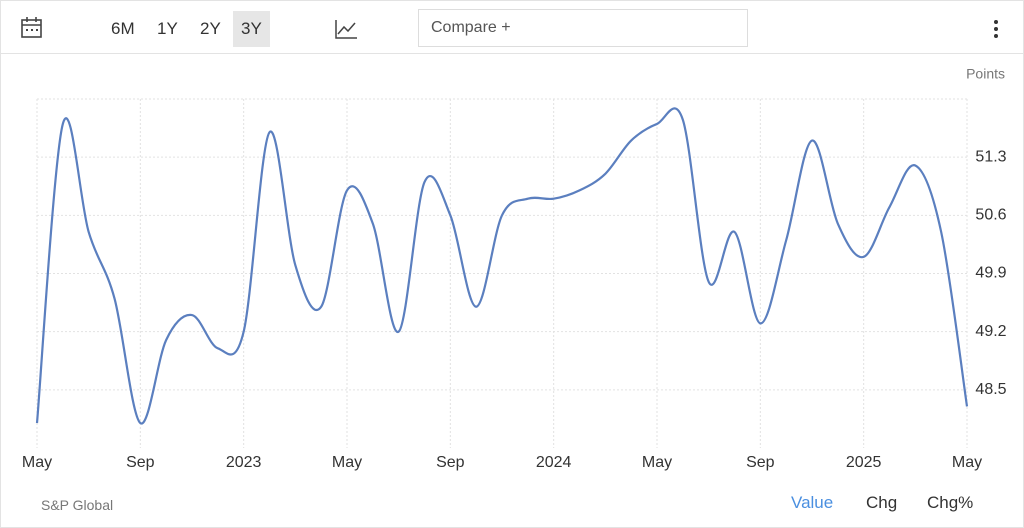 The width and height of the screenshot is (1024, 528). What do you see at coordinates (32, 28) in the screenshot?
I see `calendar-icon` at bounding box center [32, 28].